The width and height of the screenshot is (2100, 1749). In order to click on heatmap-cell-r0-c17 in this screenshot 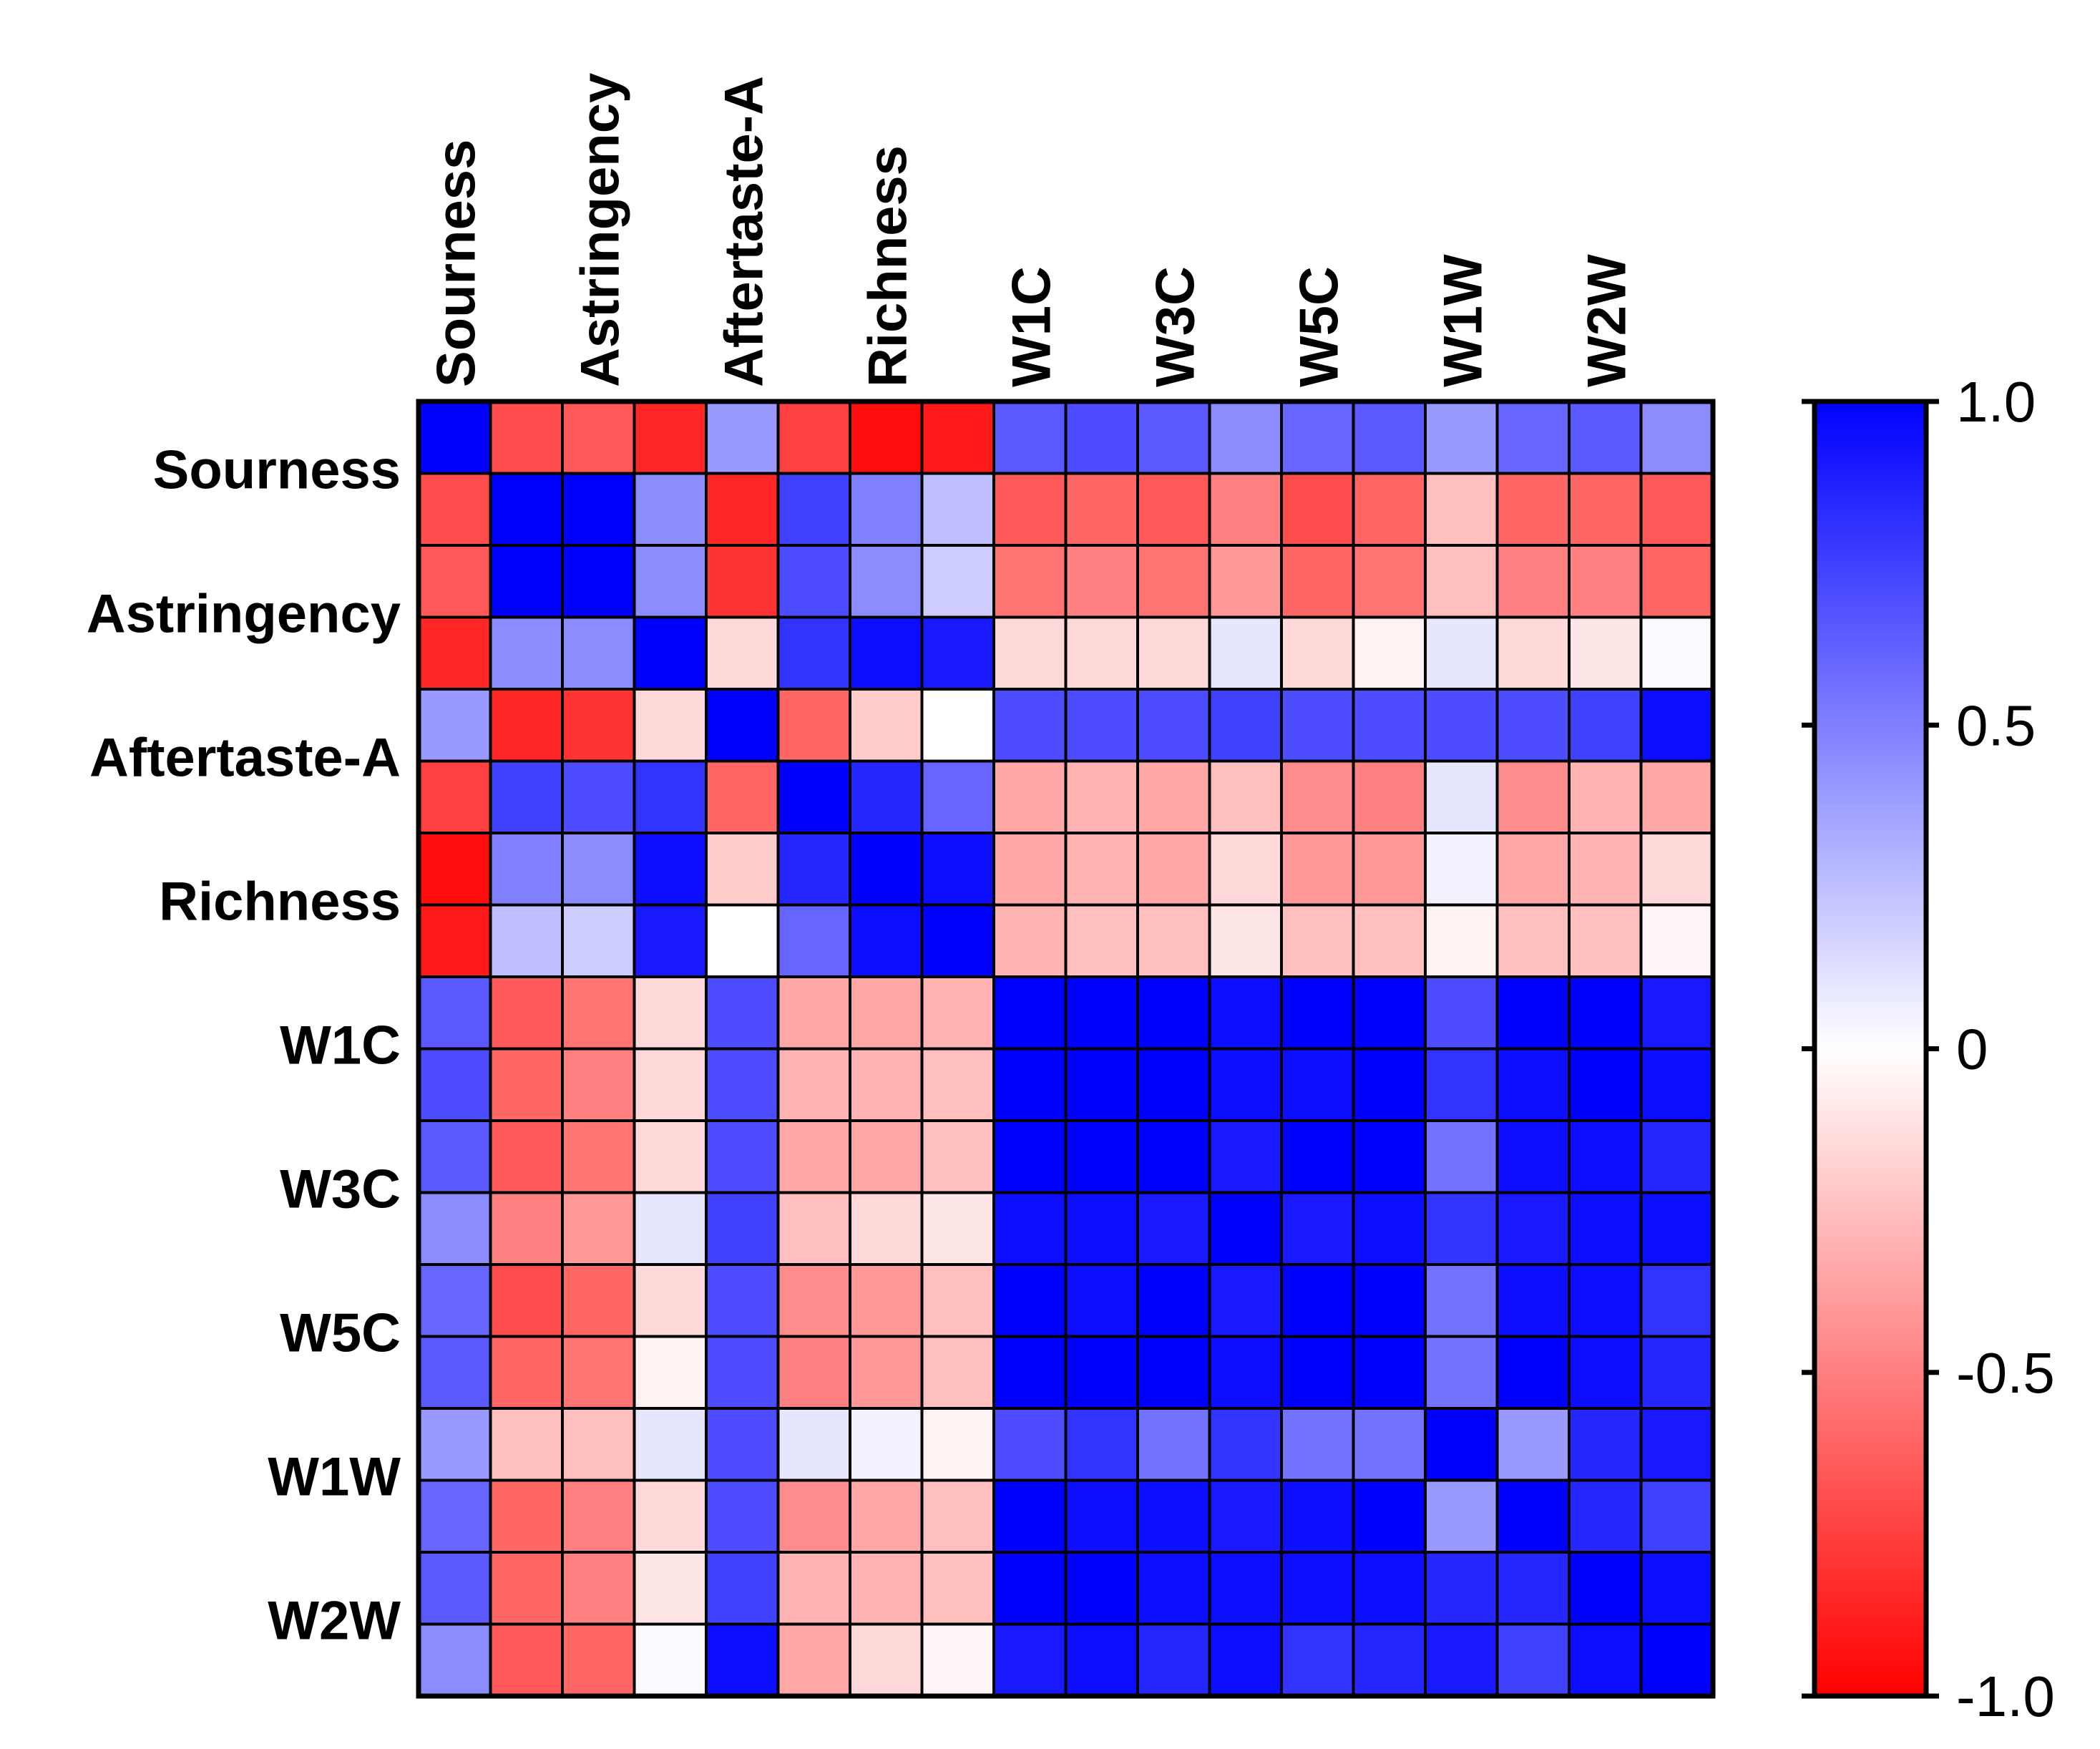, I will do `click(1676, 437)`.